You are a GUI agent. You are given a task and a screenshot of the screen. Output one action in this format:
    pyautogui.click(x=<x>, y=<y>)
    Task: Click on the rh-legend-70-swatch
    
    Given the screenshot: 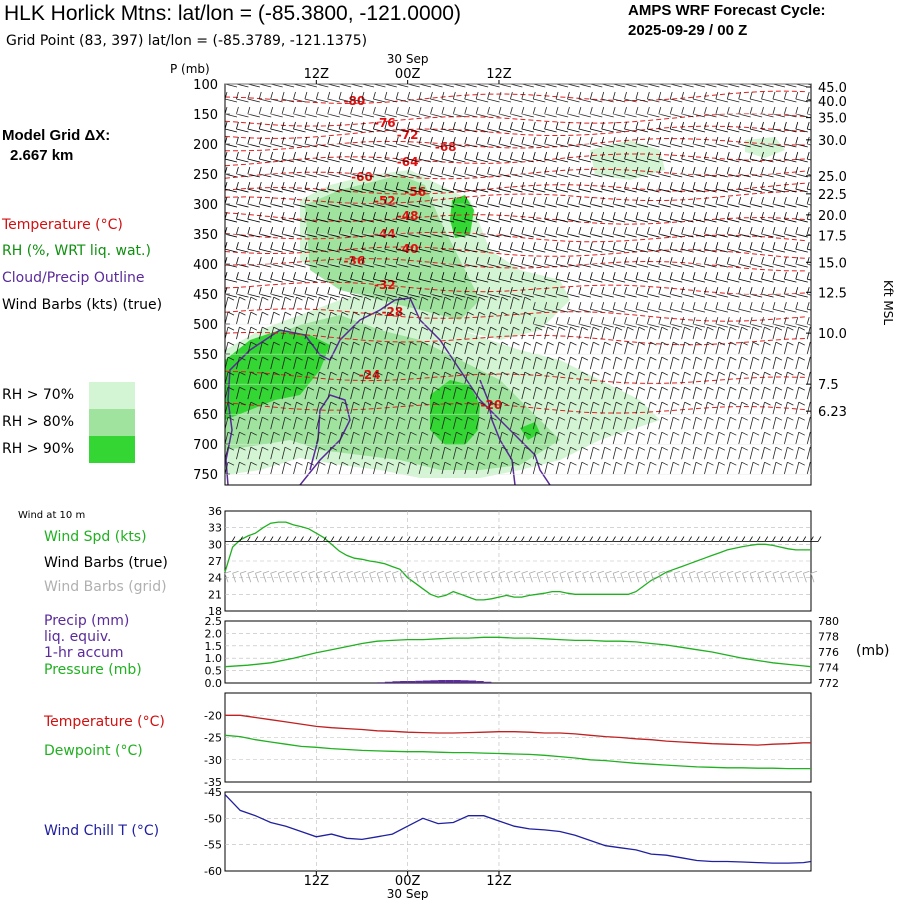 What is the action you would take?
    pyautogui.click(x=112, y=395)
    